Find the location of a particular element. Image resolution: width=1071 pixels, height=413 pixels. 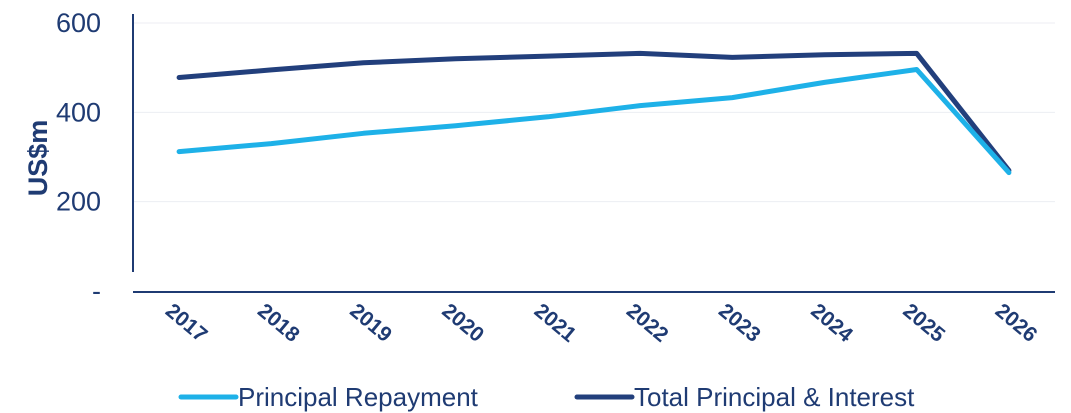

y-tick-label: - is located at coordinates (96, 291).